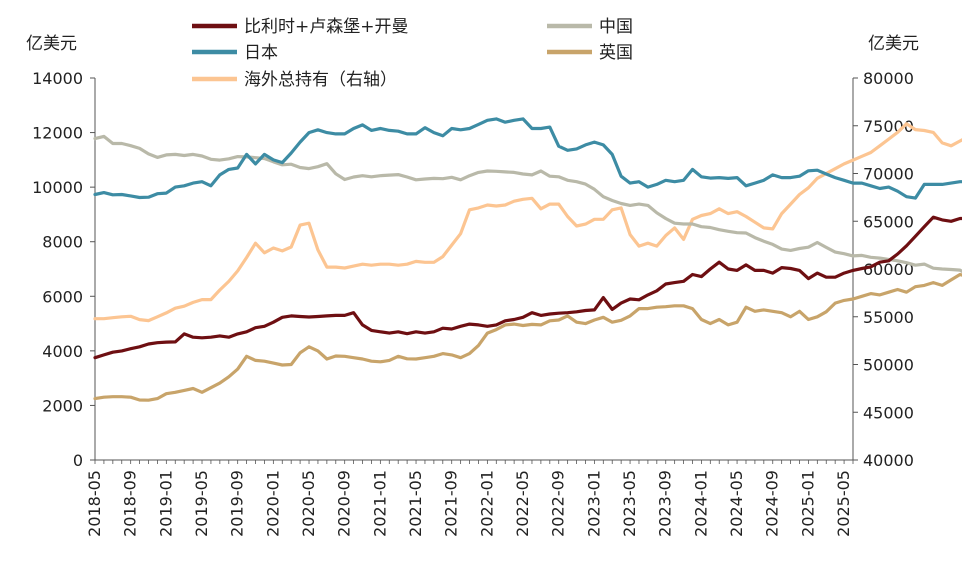  Describe the element at coordinates (165, 503) in the screenshot. I see `x-tick-label: 2019-01` at that location.